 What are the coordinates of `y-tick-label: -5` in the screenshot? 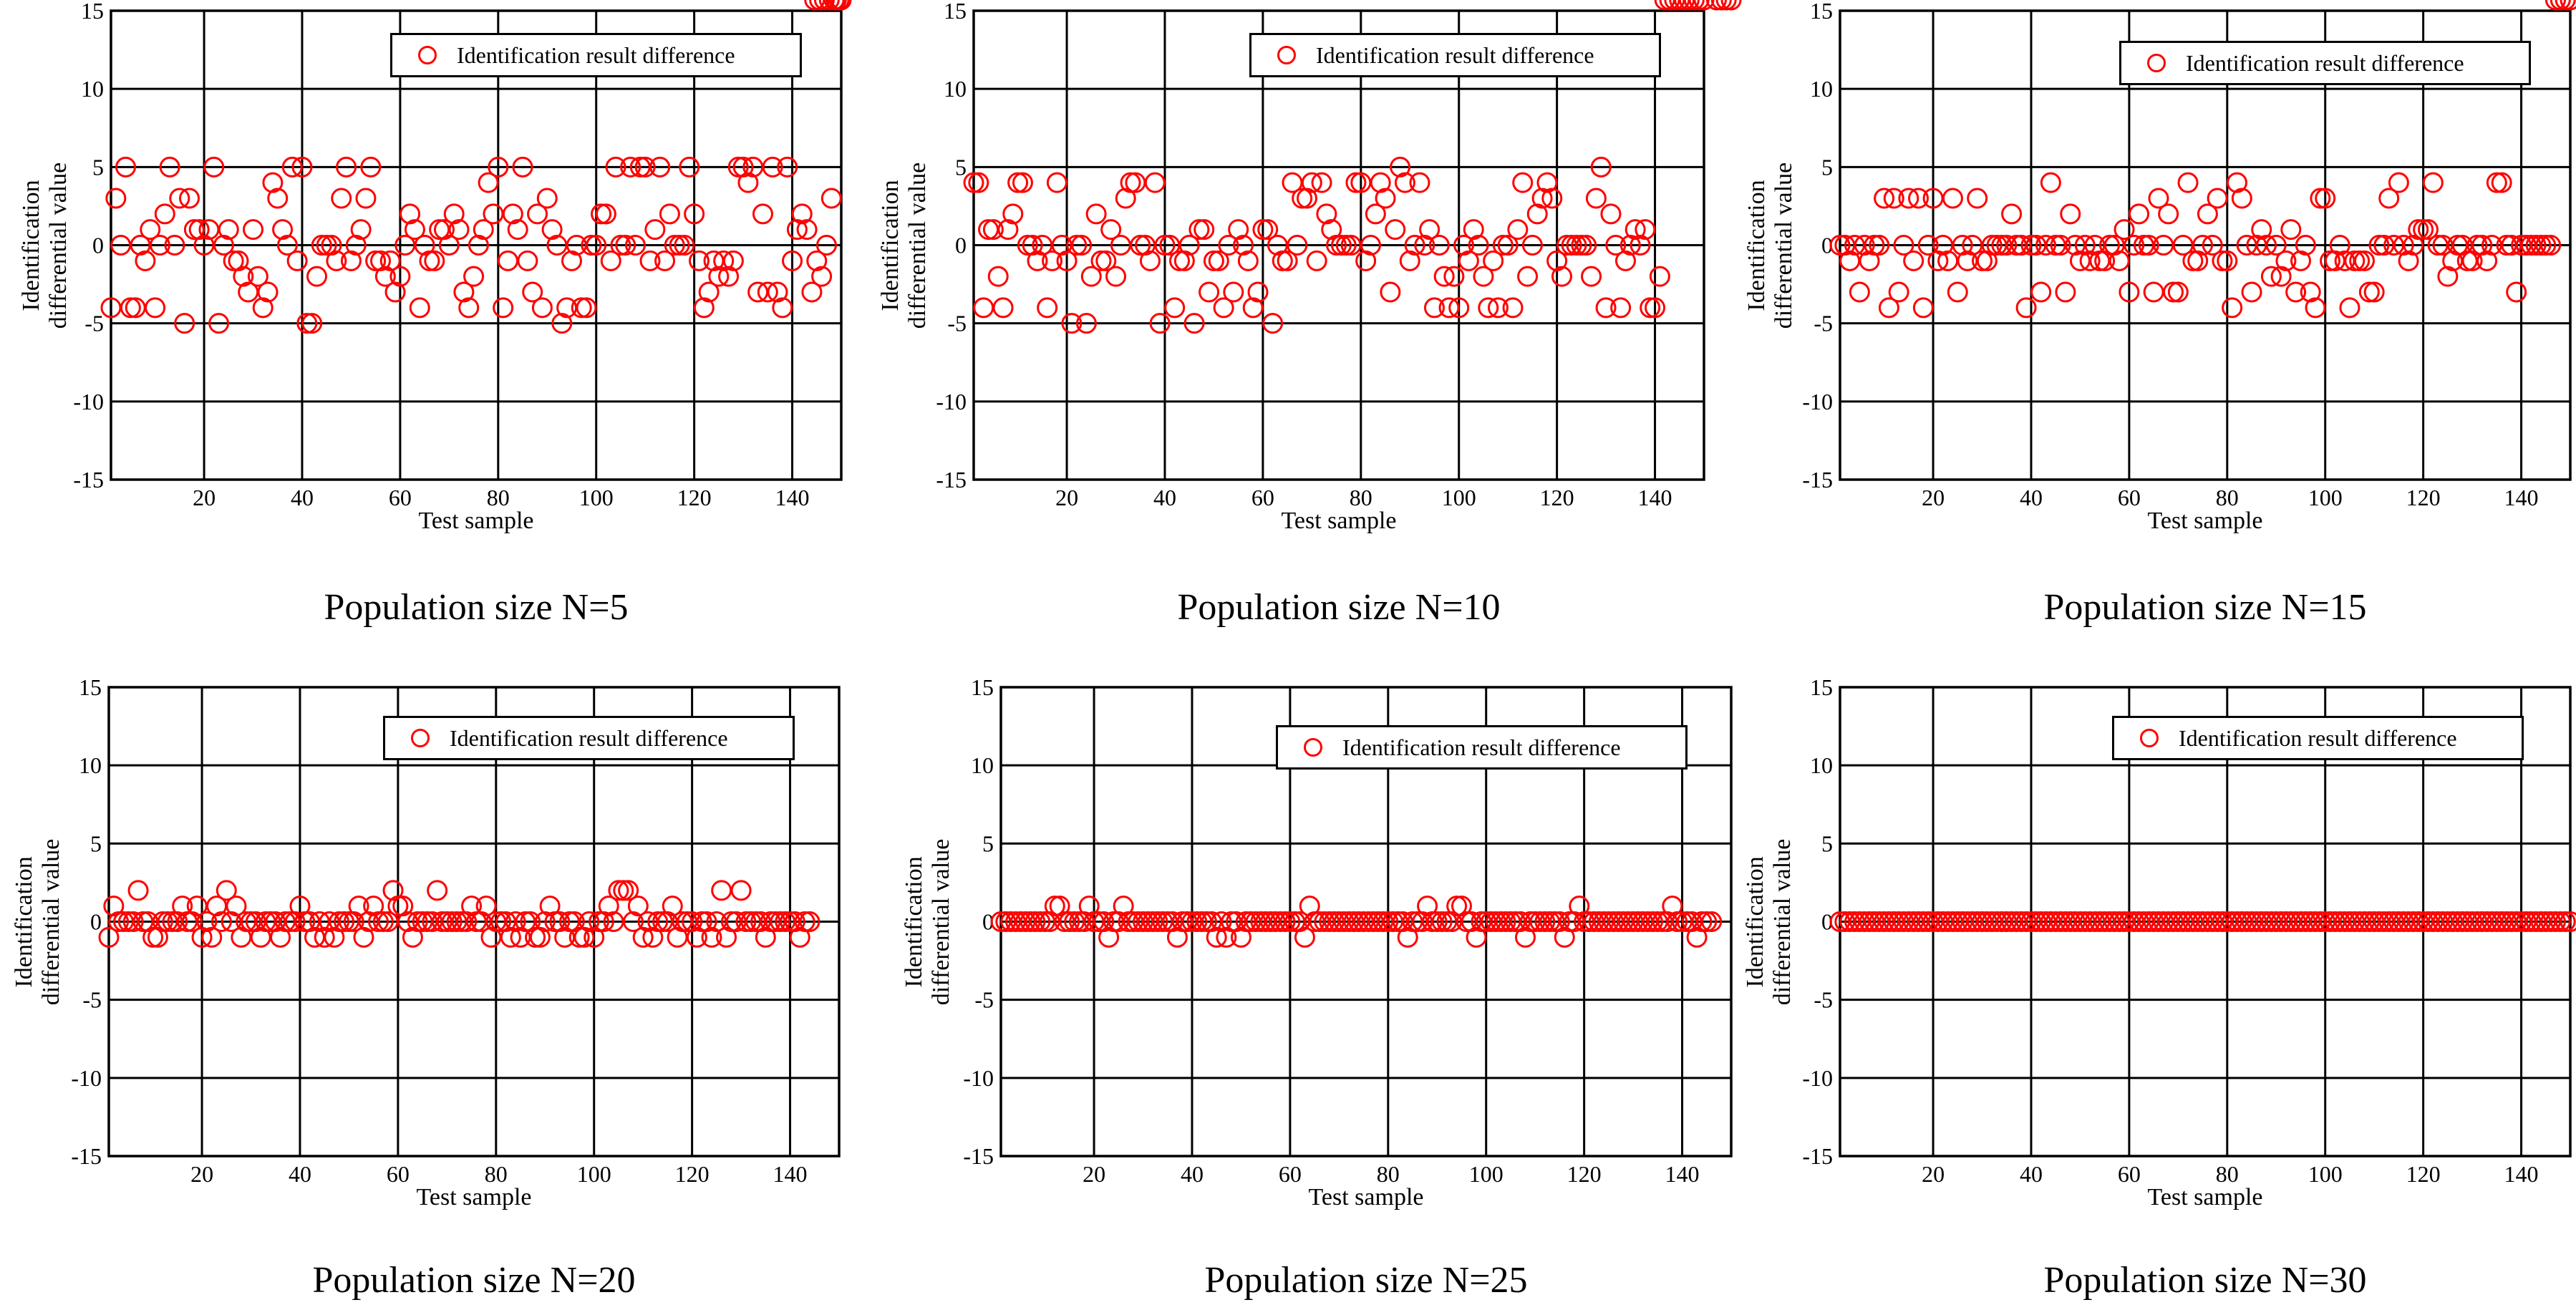 It's located at (957, 323).